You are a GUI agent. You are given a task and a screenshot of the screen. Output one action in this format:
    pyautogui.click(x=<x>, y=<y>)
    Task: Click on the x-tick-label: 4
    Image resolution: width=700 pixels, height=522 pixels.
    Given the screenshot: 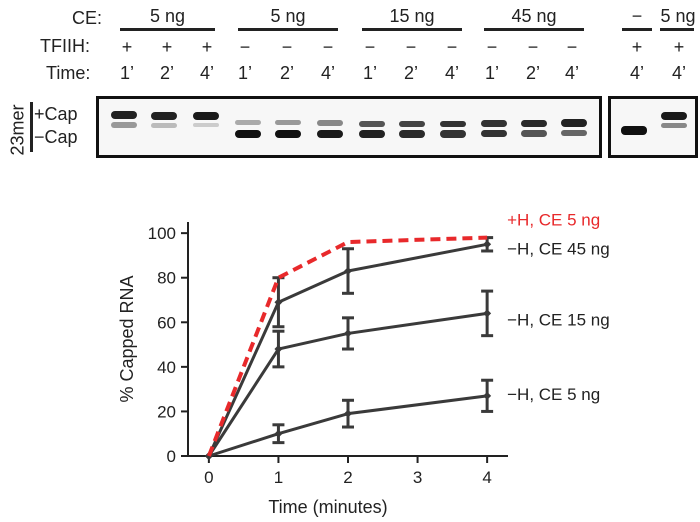 What is the action you would take?
    pyautogui.click(x=486, y=477)
    